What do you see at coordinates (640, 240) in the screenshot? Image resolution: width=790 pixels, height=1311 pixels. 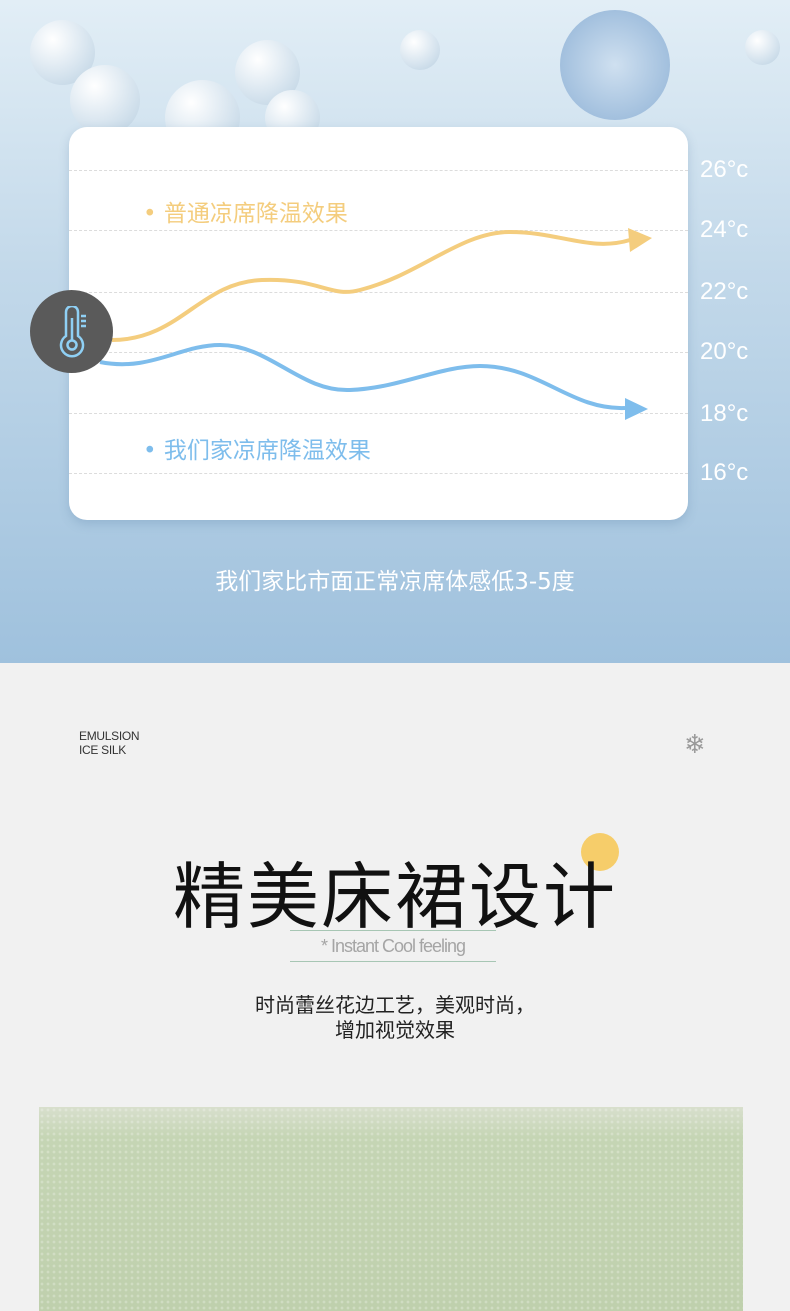 I see `normal-mat-arrow` at bounding box center [640, 240].